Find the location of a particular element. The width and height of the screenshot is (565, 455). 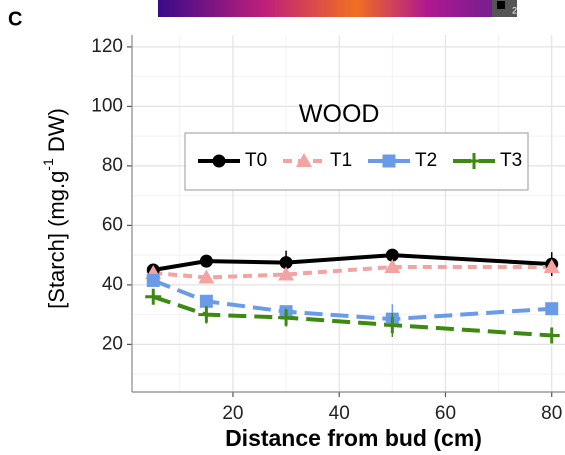

x-tick-label: 20 is located at coordinates (232, 413).